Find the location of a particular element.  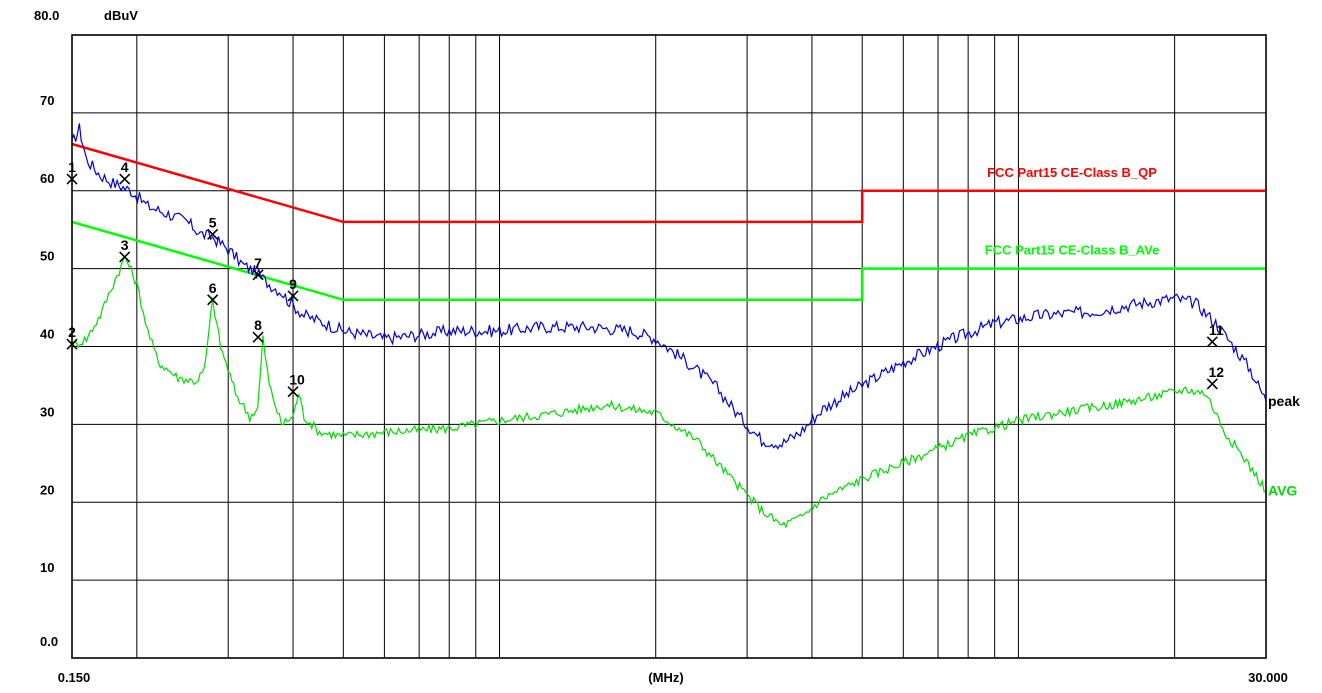

marker-label: 5 is located at coordinates (213, 222).